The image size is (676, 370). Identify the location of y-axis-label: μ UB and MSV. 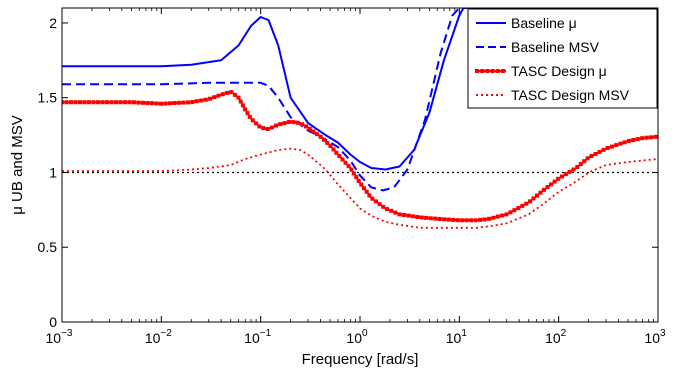
(17, 165).